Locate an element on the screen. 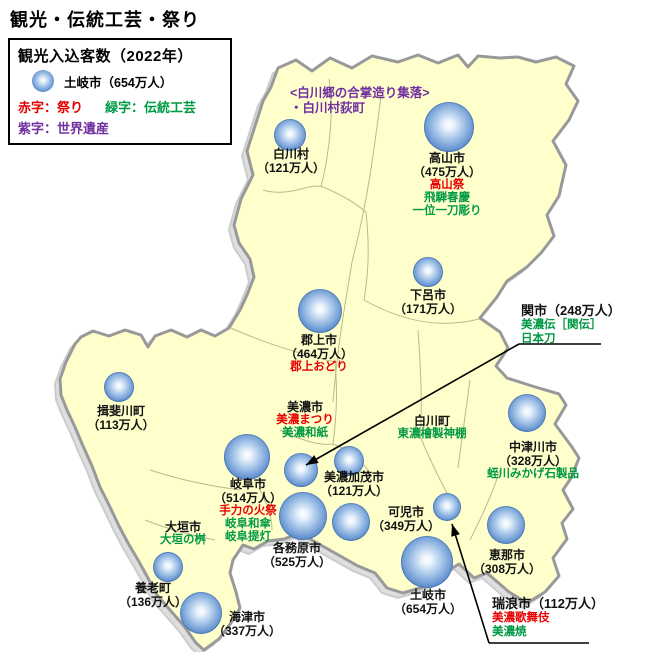 The height and width of the screenshot is (652, 652). legend-sample-label: 土岐市（654万人） is located at coordinates (118, 82).